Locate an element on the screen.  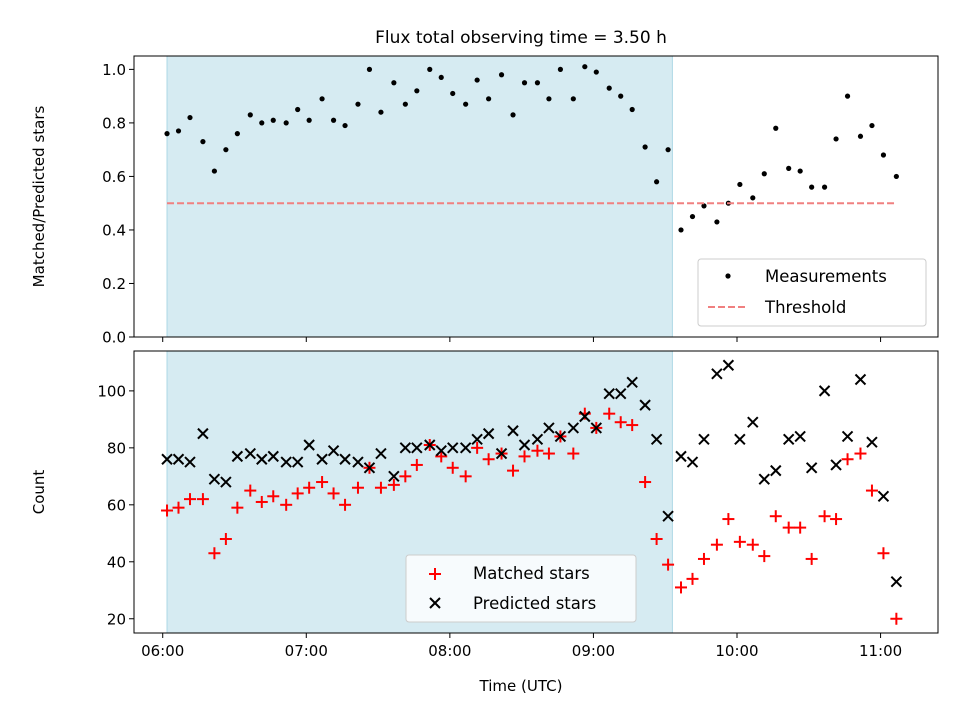
bottom-y-ticks: 20 40 60 80 100 is located at coordinates (115, 505).